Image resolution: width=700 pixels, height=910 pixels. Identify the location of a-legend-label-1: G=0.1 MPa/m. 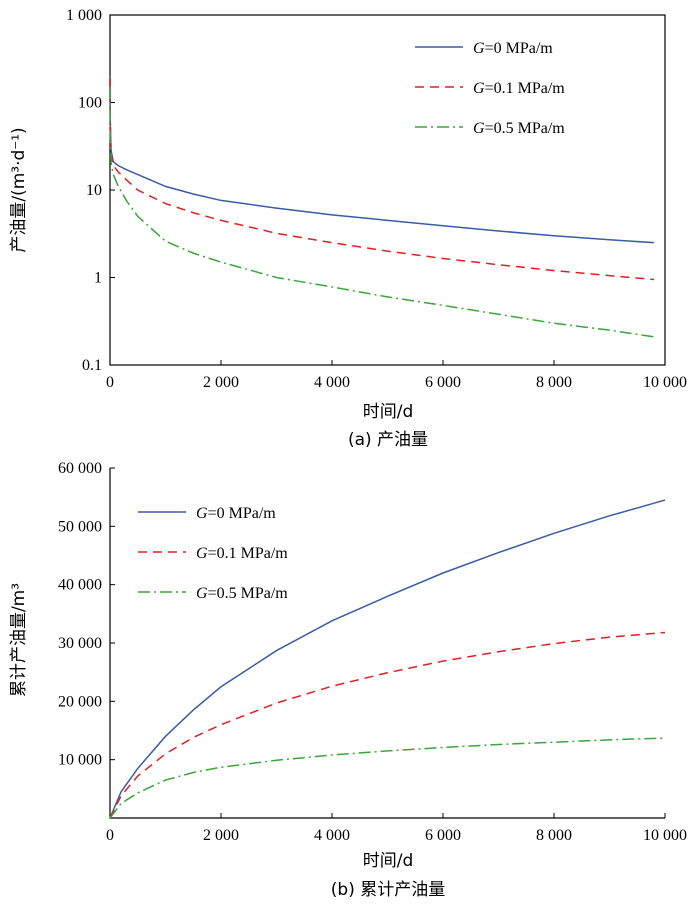
(519, 88).